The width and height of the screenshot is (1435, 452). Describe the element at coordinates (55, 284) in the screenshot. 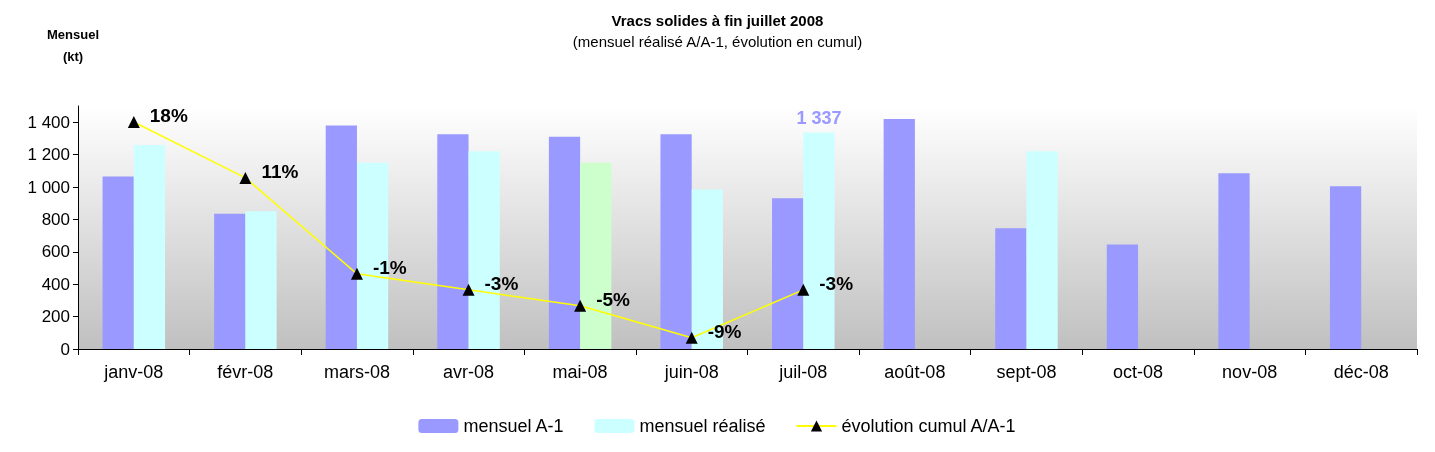

I see `y-tick-label: 400` at that location.